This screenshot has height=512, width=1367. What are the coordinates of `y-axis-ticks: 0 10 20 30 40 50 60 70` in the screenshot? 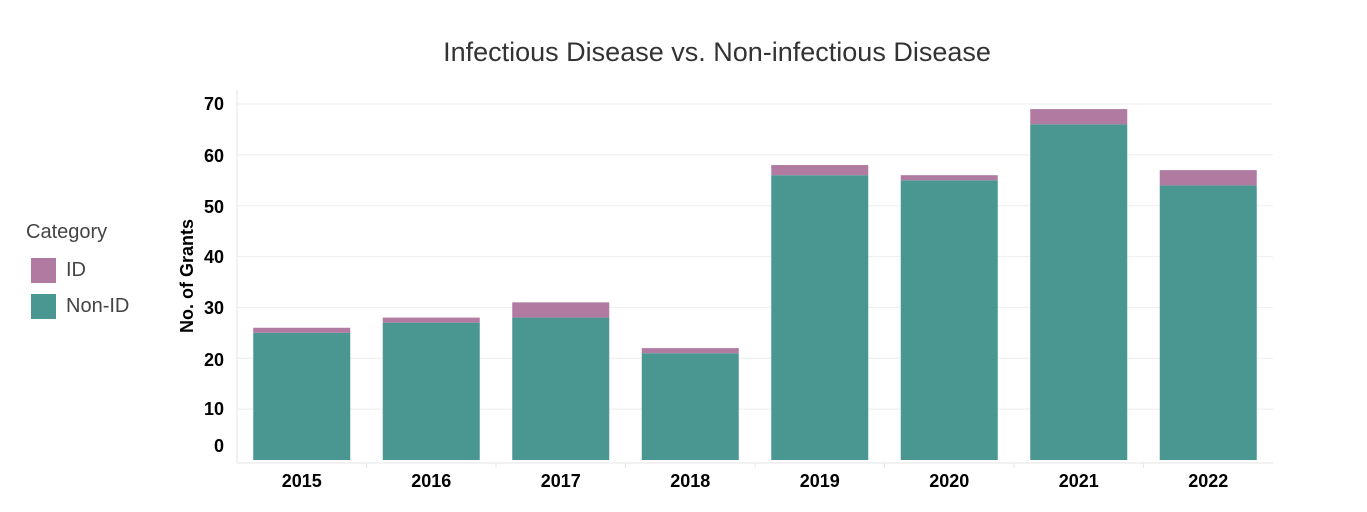 It's located at (214, 275).